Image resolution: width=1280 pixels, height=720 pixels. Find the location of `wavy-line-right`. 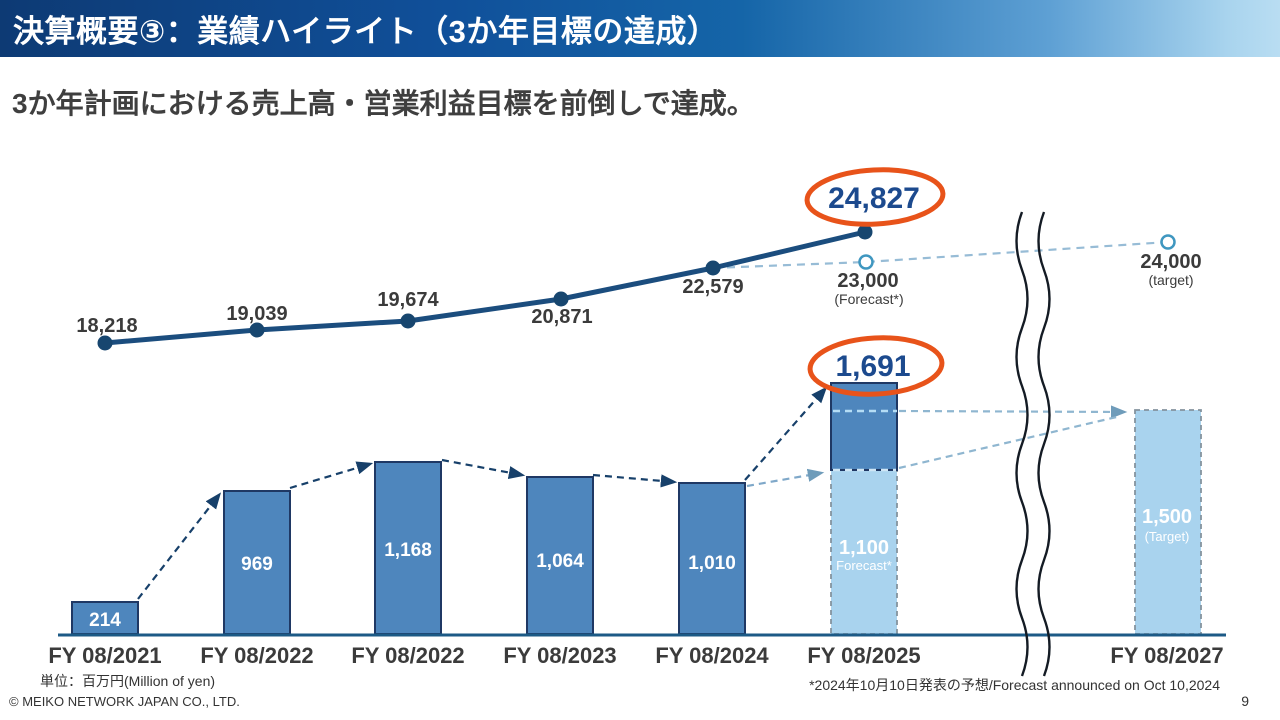

wavy-line-right is located at coordinates (1044, 444).